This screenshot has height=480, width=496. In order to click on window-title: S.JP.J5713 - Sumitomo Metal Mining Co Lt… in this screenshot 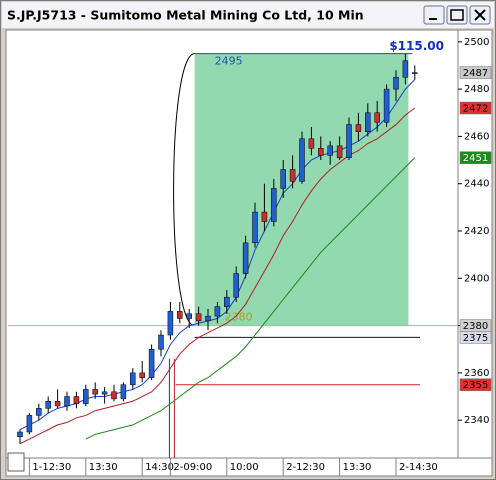, I will do `click(185, 15)`.